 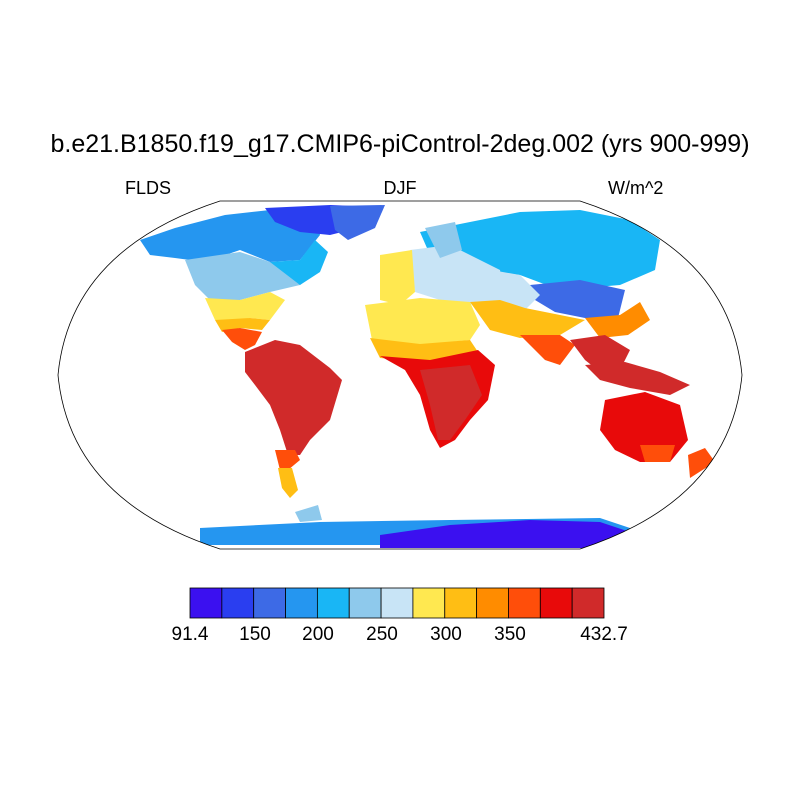 I want to click on new-zealand, so click(x=701, y=463).